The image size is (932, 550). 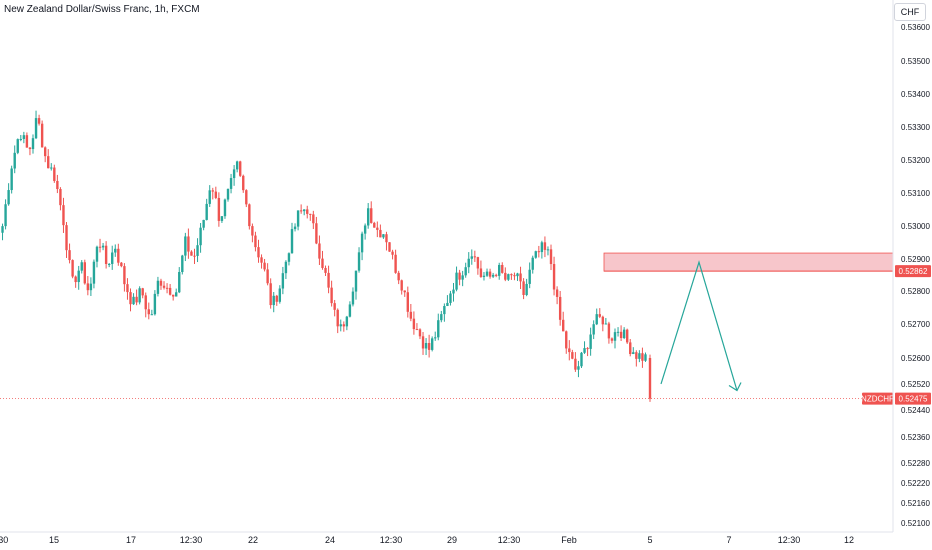 What do you see at coordinates (915, 358) in the screenshot?
I see `y-tick-label: 0.52600` at bounding box center [915, 358].